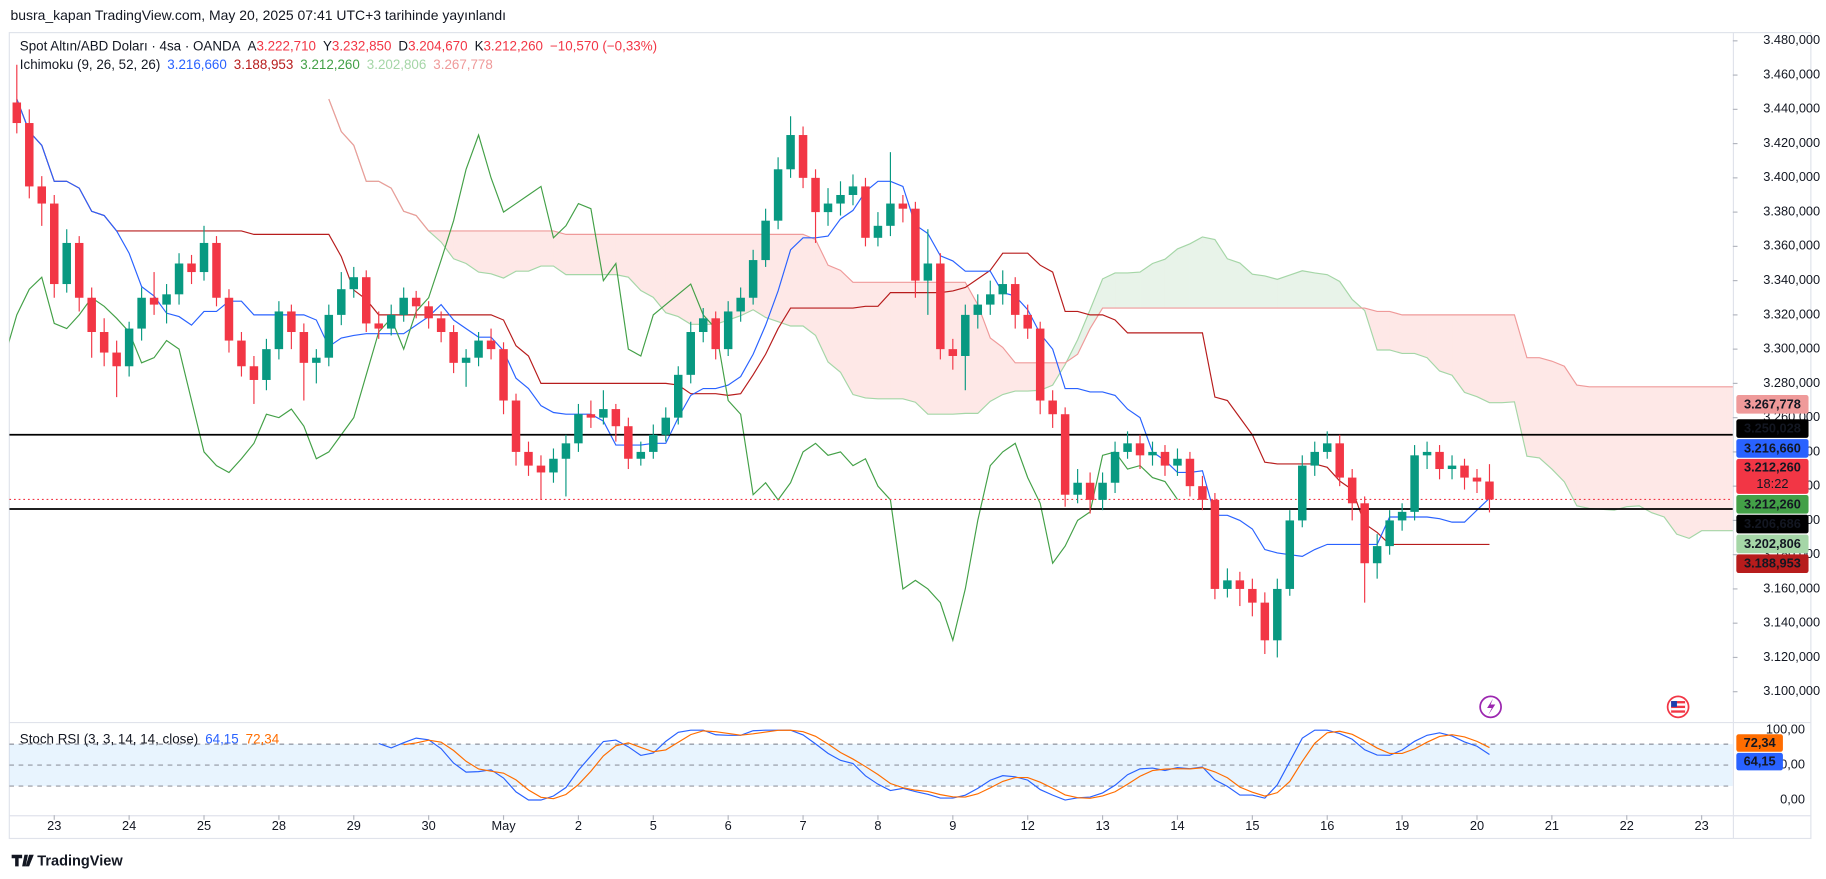 This screenshot has width=1826, height=879. I want to click on x-tick-label: 15, so click(1252, 825).